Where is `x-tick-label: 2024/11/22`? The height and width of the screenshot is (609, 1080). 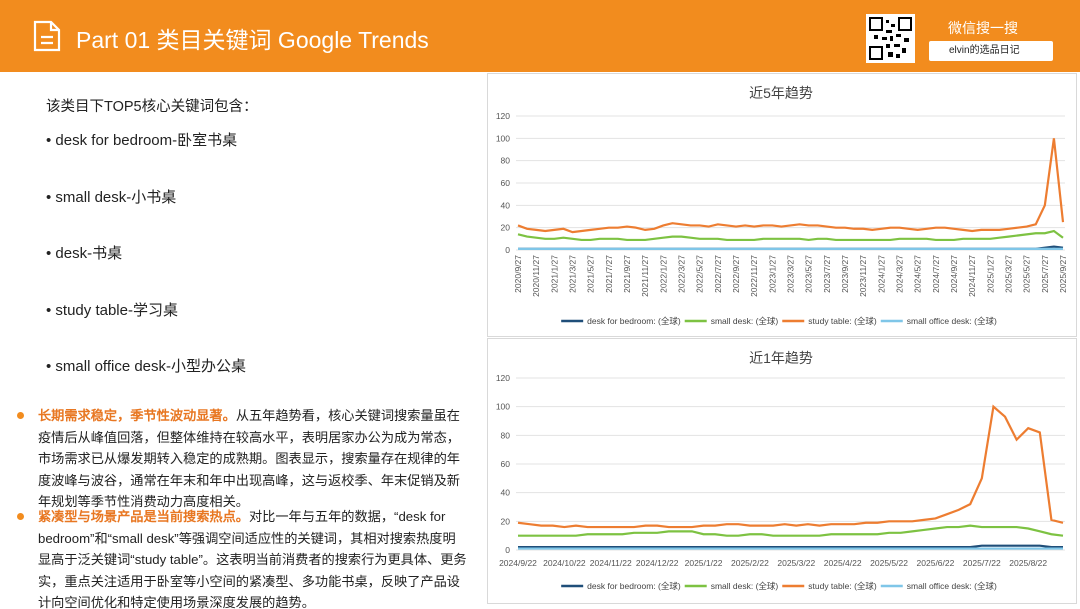 x-tick-label: 2024/11/22 is located at coordinates (611, 563).